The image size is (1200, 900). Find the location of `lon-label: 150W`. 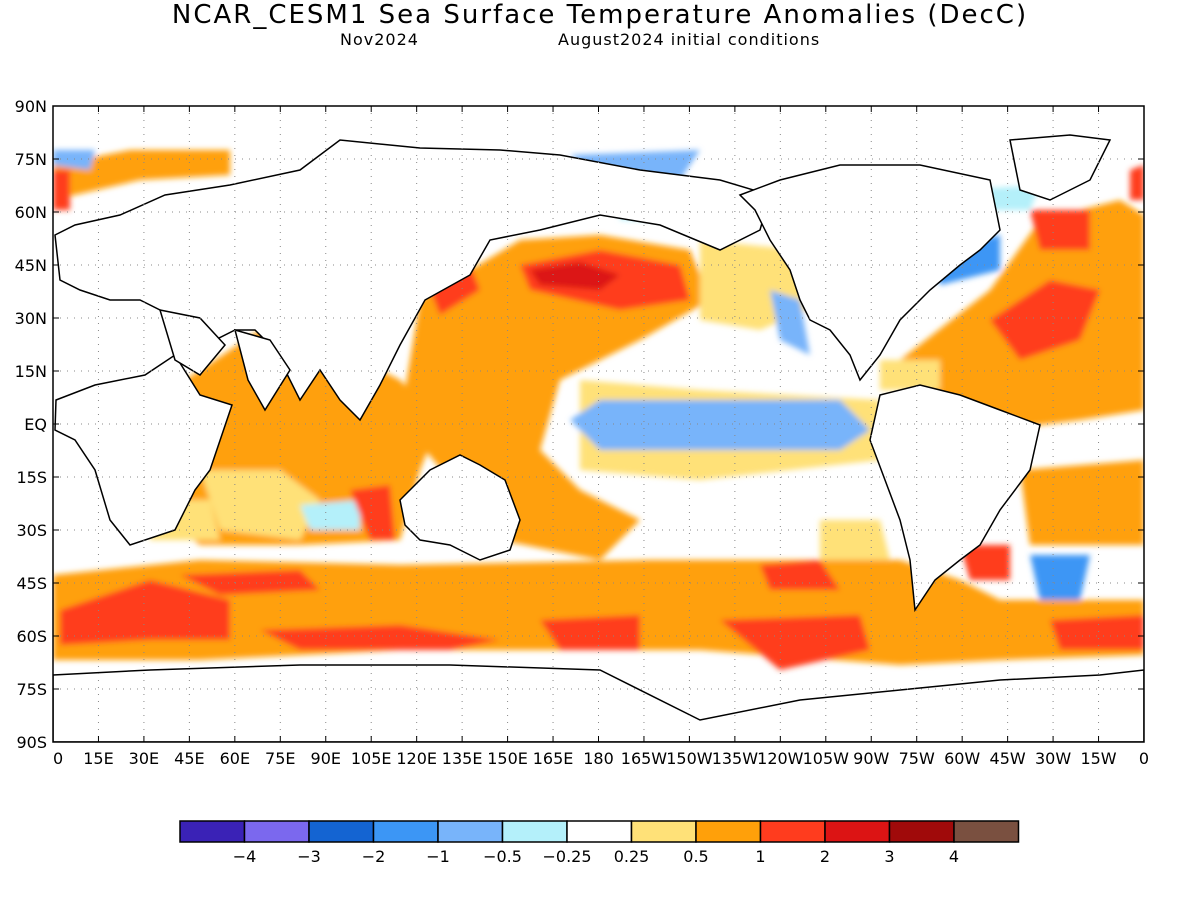

lon-label: 150W is located at coordinates (689, 758).